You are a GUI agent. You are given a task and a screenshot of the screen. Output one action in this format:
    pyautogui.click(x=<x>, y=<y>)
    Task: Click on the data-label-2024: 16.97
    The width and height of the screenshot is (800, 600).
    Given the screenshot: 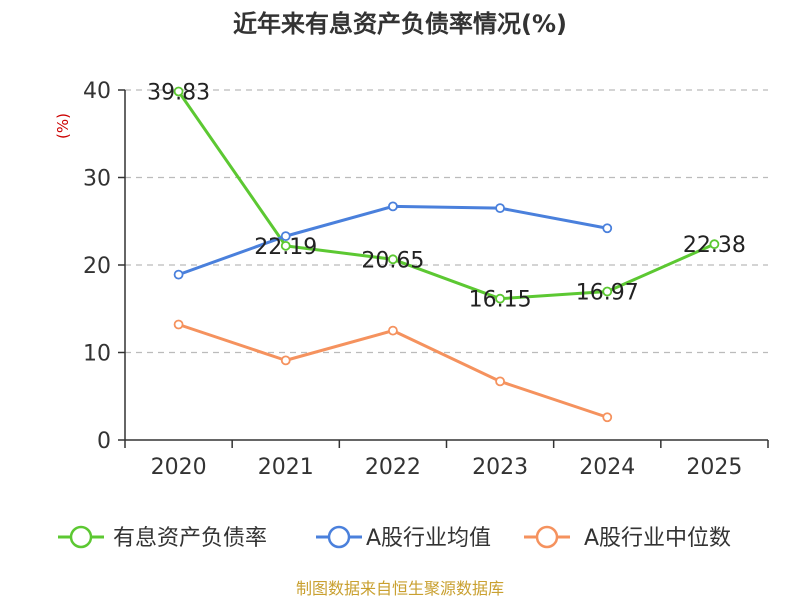 What is the action you would take?
    pyautogui.click(x=607, y=293)
    